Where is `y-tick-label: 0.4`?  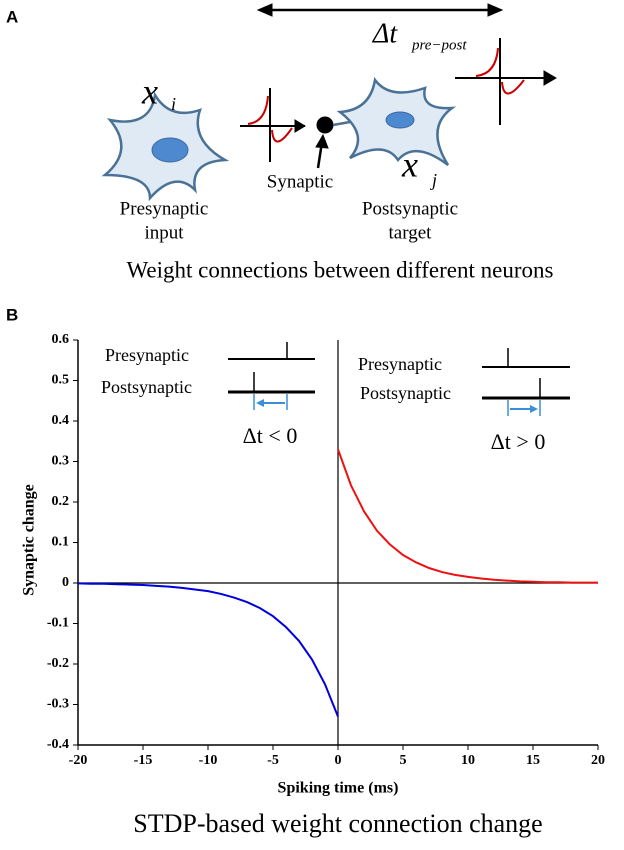
y-tick-label: 0.4 is located at coordinates (61, 420).